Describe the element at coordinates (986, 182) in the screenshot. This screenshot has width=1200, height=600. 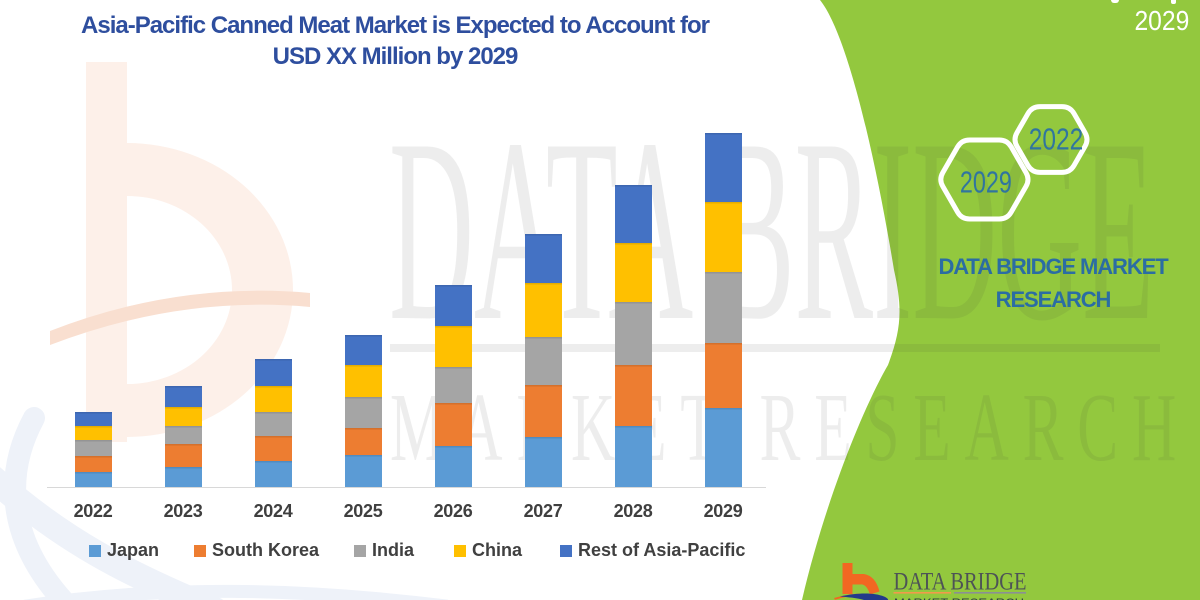
I see `svg-text: 2029` at that location.